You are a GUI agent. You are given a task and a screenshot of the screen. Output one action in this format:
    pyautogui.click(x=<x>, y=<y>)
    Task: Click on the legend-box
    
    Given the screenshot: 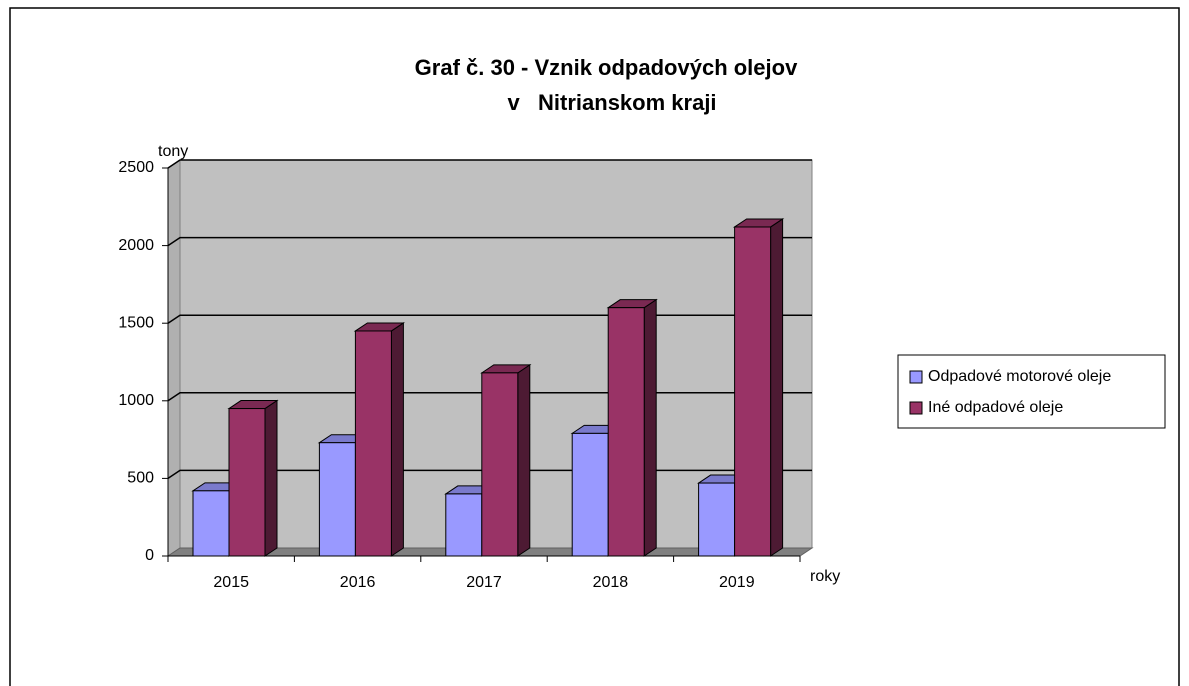 What is the action you would take?
    pyautogui.click(x=1031, y=391)
    